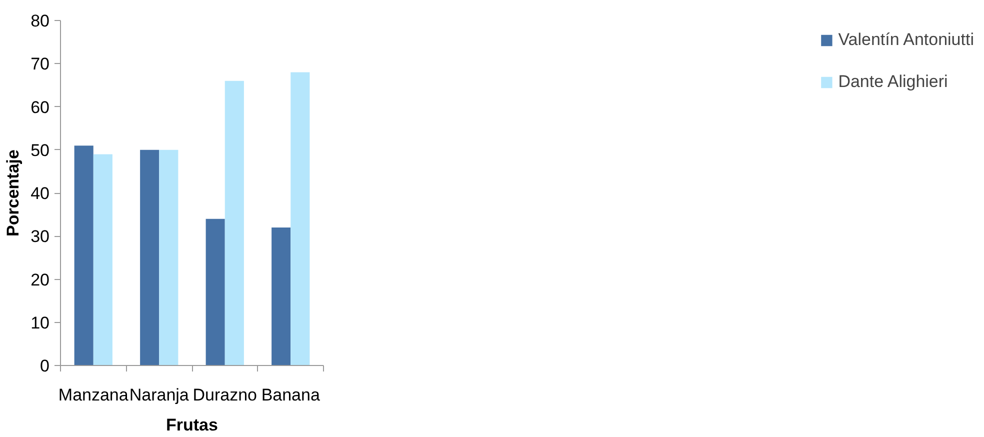 The image size is (984, 437). What do you see at coordinates (40, 193) in the screenshot?
I see `y-tick-label: 40` at bounding box center [40, 193].